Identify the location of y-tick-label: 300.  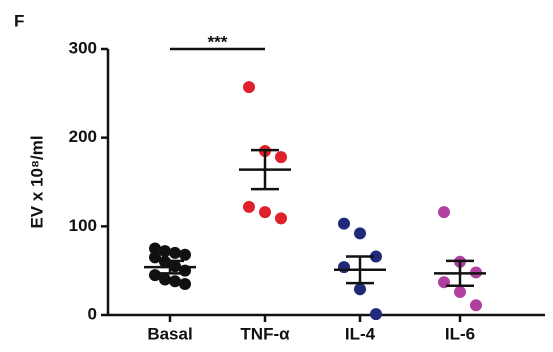
(83, 47).